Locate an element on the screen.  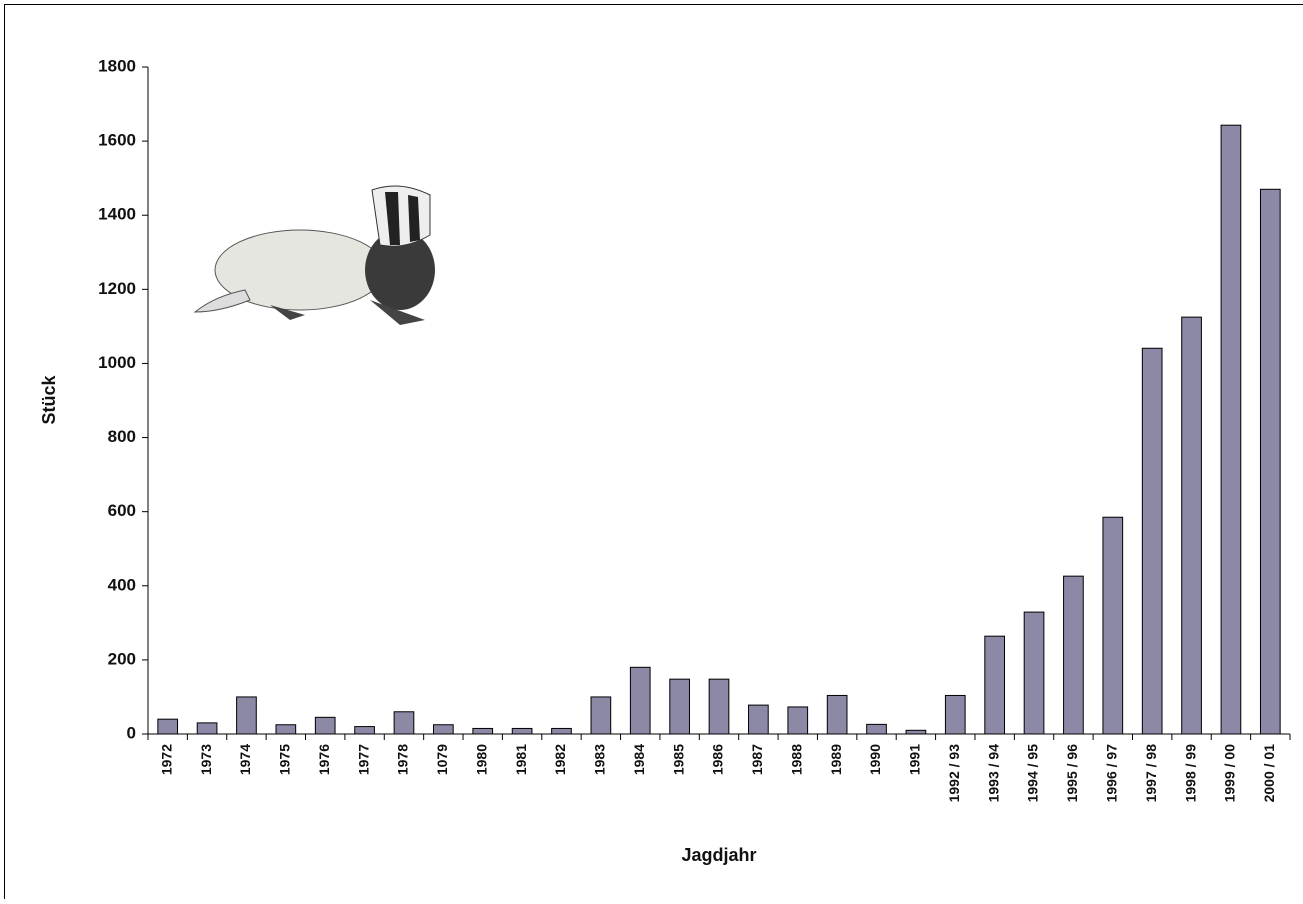
x-tick-label: 1975 is located at coordinates (285, 759).